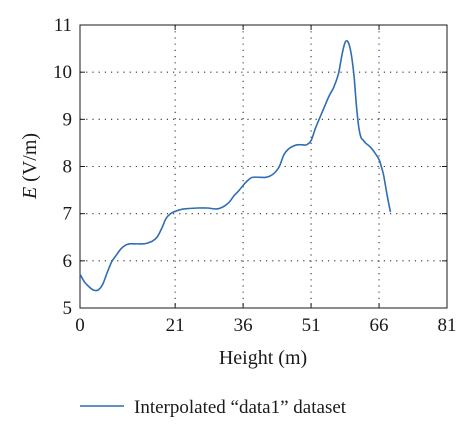  Describe the element at coordinates (68, 308) in the screenshot. I see `y-tick-label: 5` at that location.